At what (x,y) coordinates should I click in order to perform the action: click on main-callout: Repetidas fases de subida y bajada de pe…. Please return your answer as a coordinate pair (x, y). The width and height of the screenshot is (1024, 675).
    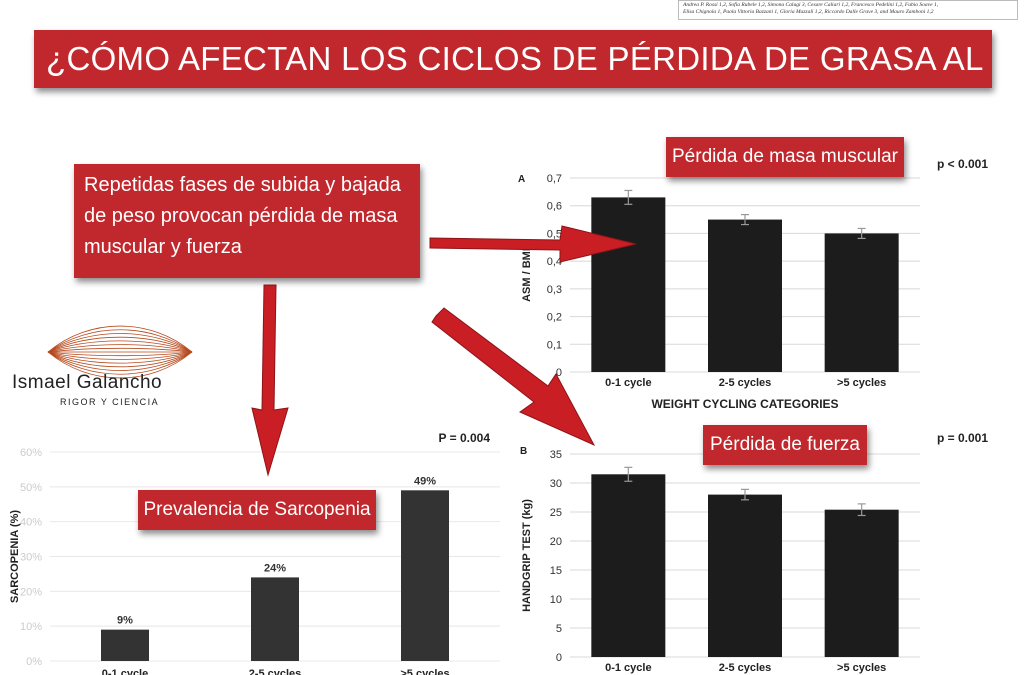
    Looking at the image, I should click on (247, 221).